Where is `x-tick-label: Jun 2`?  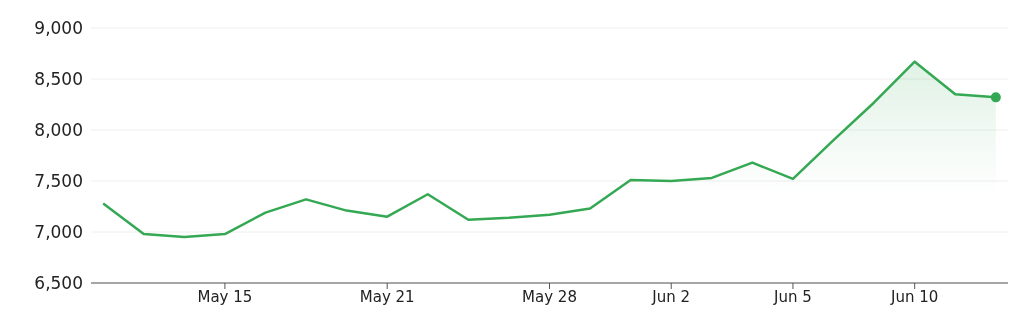
x-tick-label: Jun 2 is located at coordinates (671, 296).